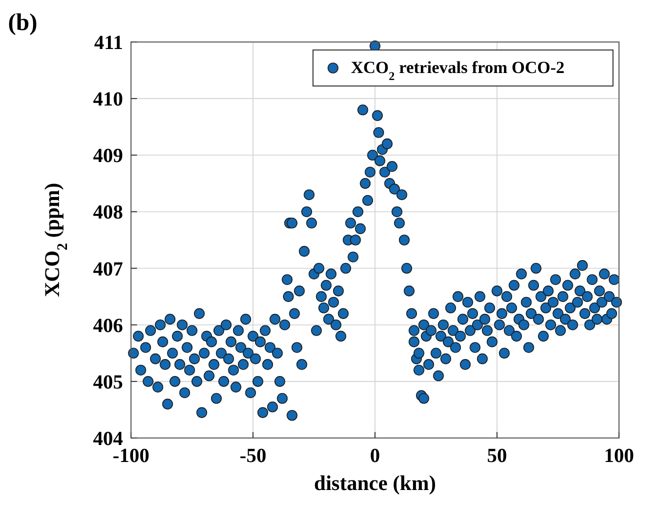 This screenshot has width=645, height=510. What do you see at coordinates (497, 456) in the screenshot?
I see `x-tick-label: 50` at bounding box center [497, 456].